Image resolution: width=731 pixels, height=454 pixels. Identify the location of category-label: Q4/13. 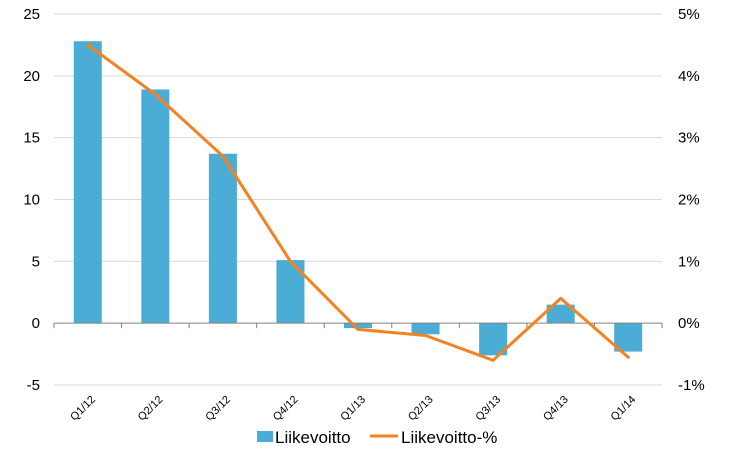
(556, 409).